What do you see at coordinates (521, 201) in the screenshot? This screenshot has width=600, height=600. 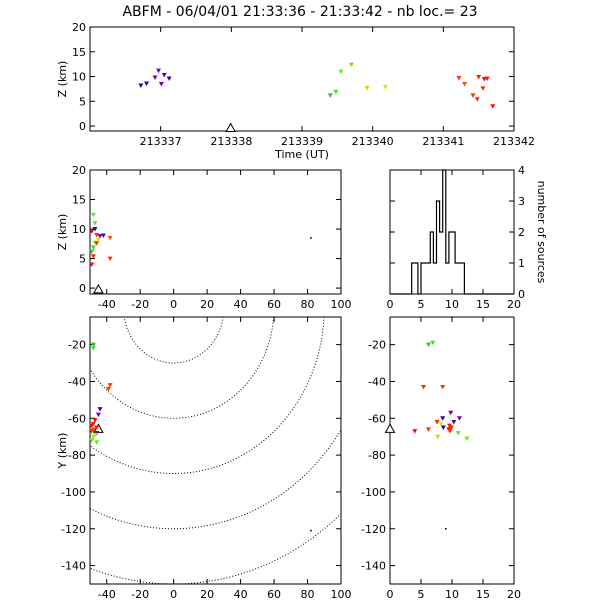 I see `y-tick-label: 3` at bounding box center [521, 201].